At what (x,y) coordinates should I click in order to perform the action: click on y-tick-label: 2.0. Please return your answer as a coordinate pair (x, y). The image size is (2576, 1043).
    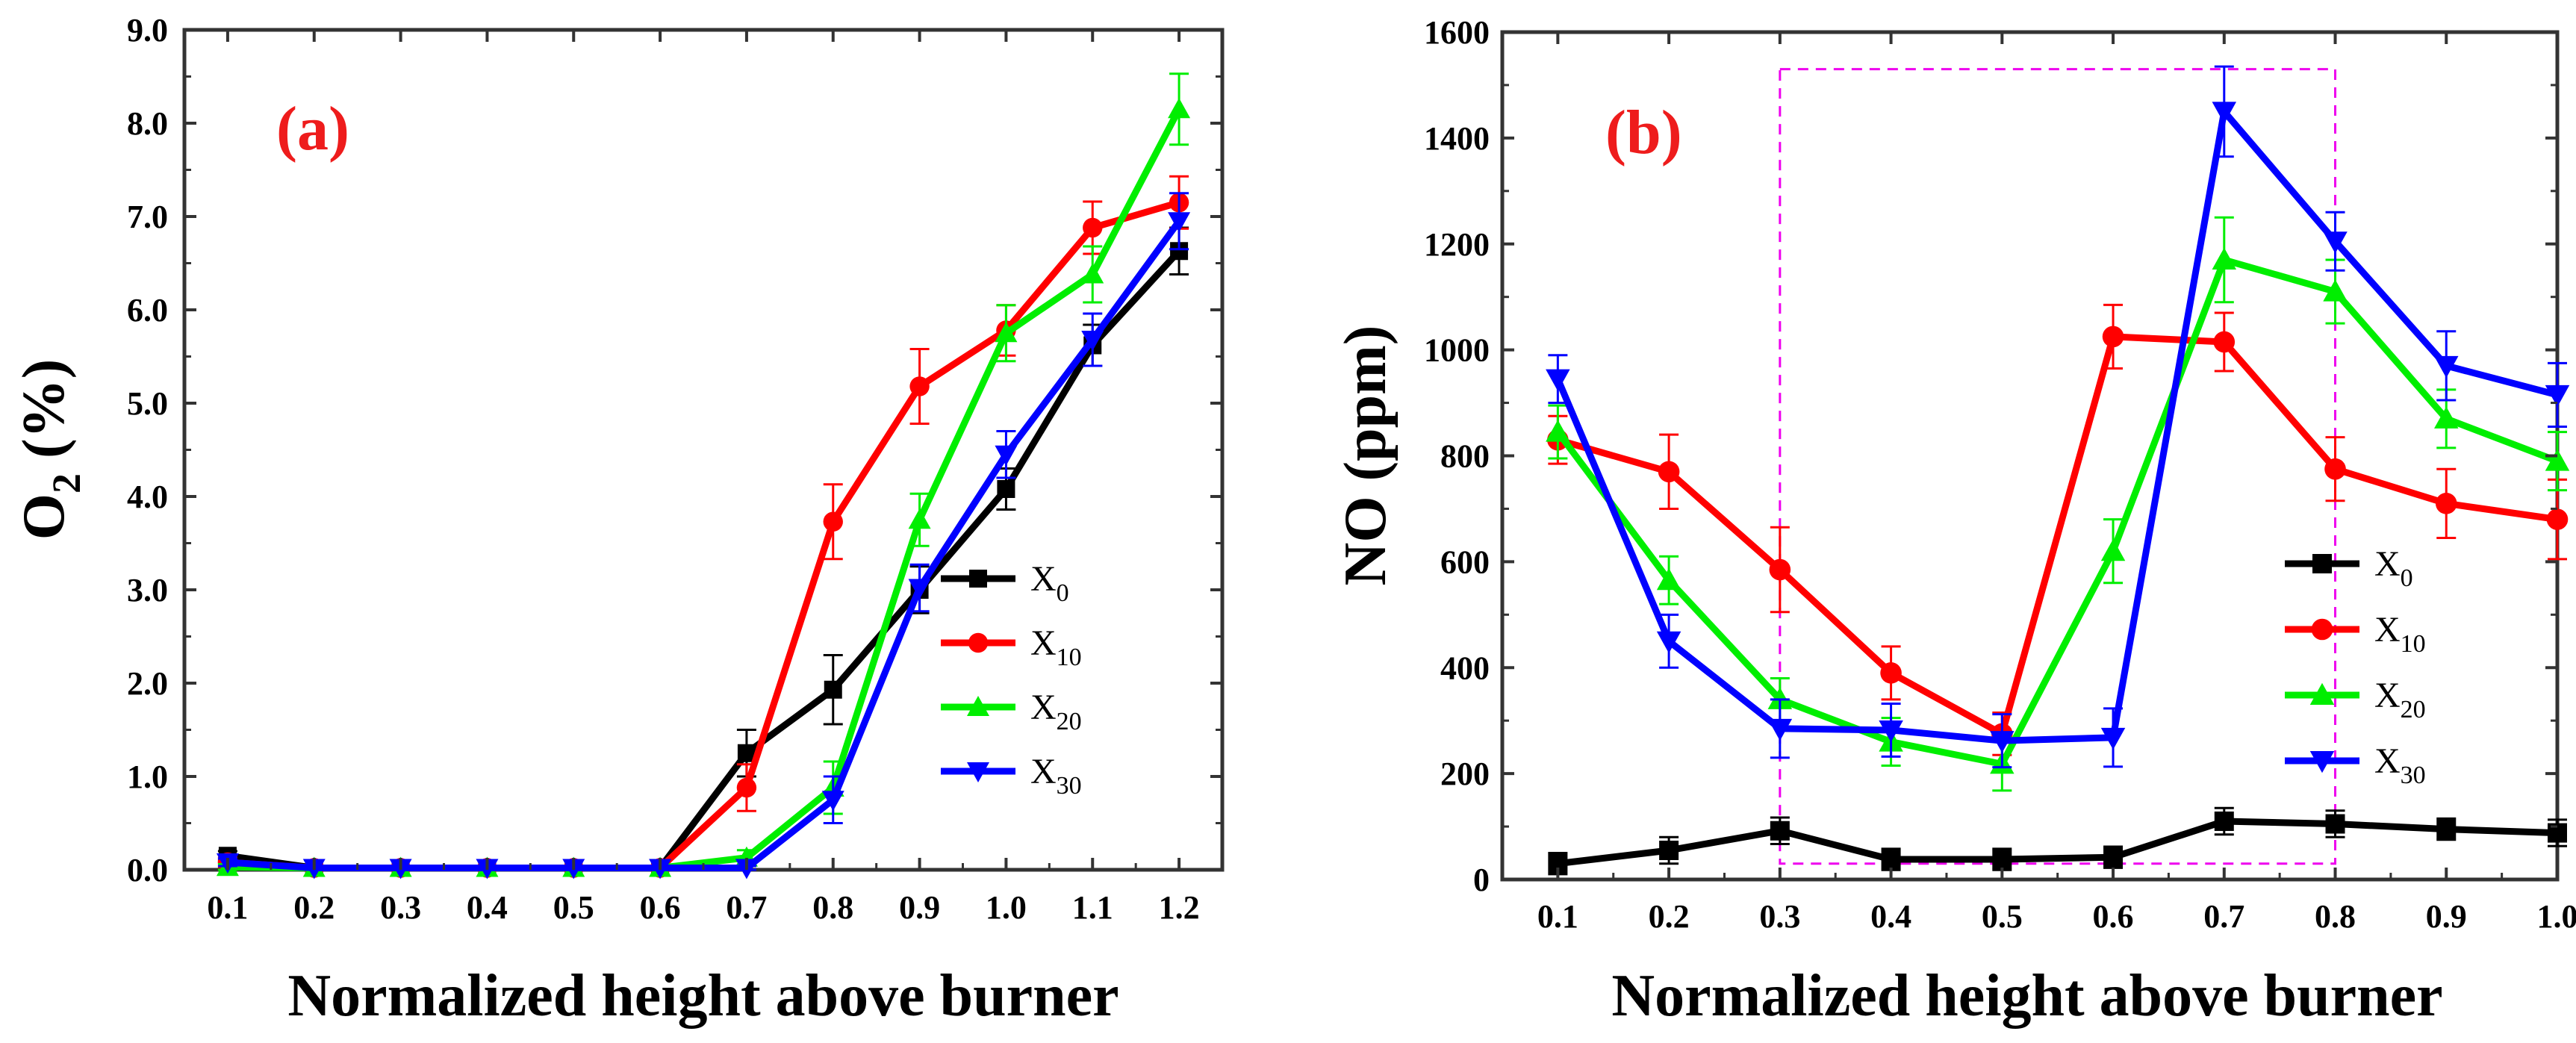
    Looking at the image, I should click on (147, 683).